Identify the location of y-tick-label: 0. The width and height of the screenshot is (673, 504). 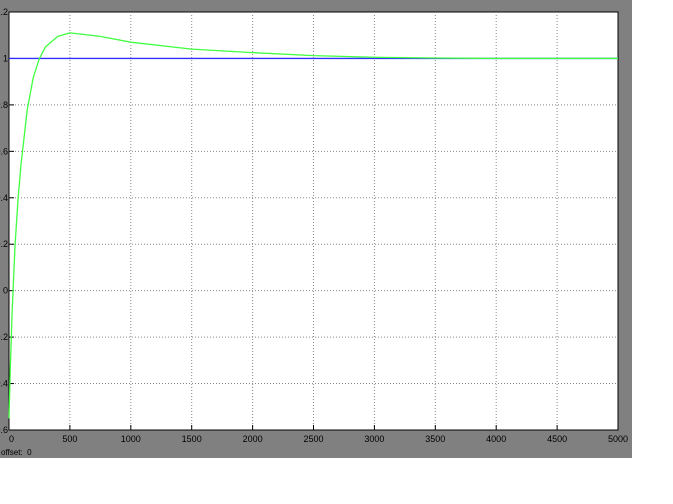
(5, 291).